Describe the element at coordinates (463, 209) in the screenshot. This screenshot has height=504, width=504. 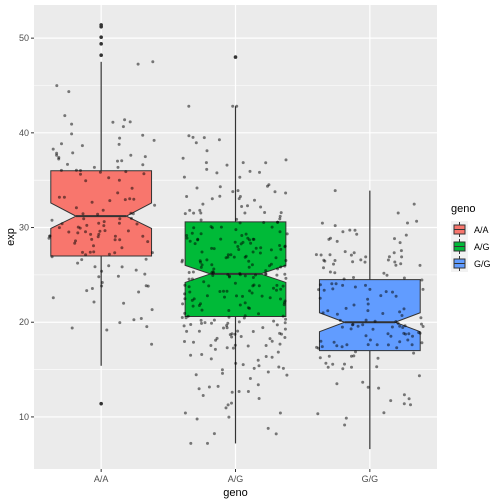
I see `legend-title: geno` at that location.